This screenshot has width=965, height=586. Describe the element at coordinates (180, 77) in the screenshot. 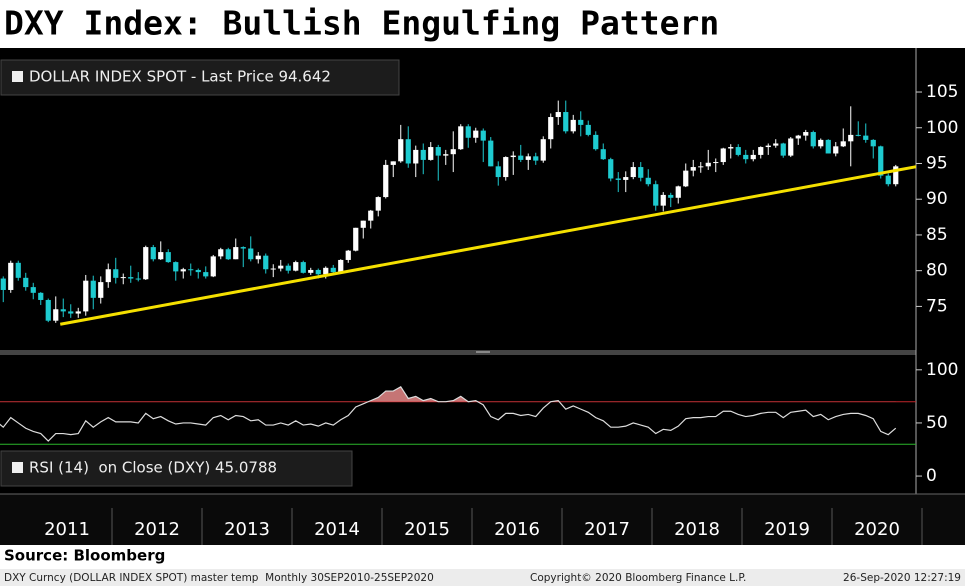

I see `legend-label: DOLLAR INDEX SPOT - Last Price 94.642` at that location.